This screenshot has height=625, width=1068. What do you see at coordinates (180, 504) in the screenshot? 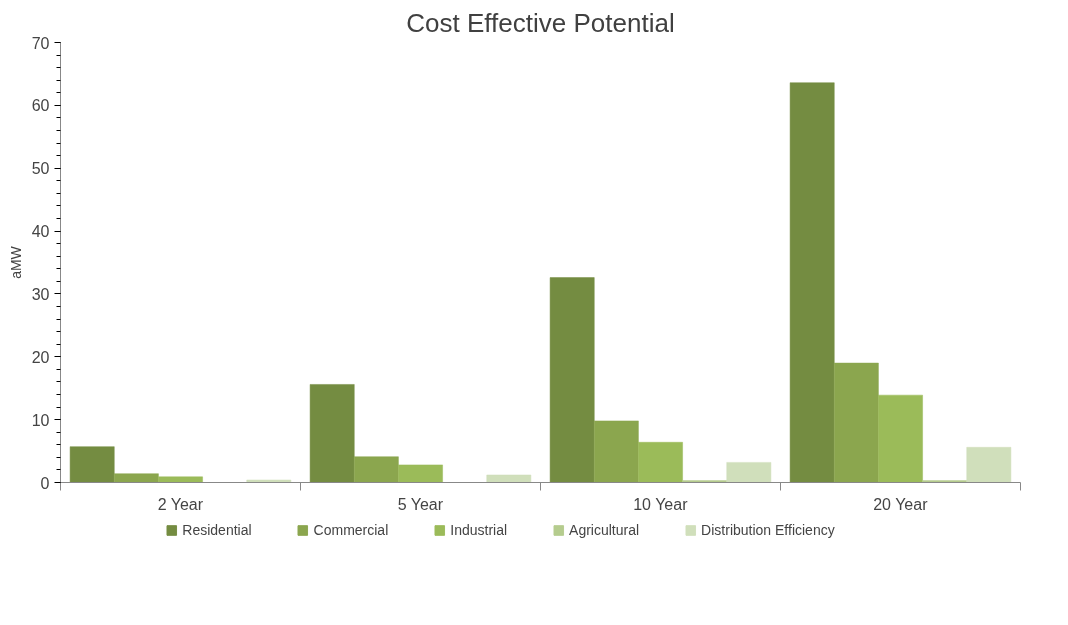
I see `x-tick-label: 2 Year` at bounding box center [180, 504].